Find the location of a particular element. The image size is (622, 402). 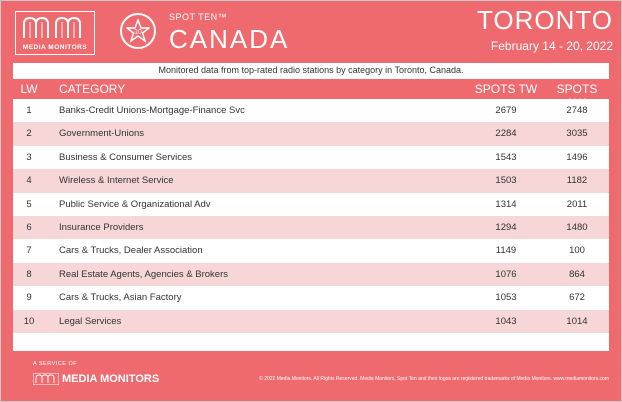

cell-spots-lw: 1480 is located at coordinates (577, 227).